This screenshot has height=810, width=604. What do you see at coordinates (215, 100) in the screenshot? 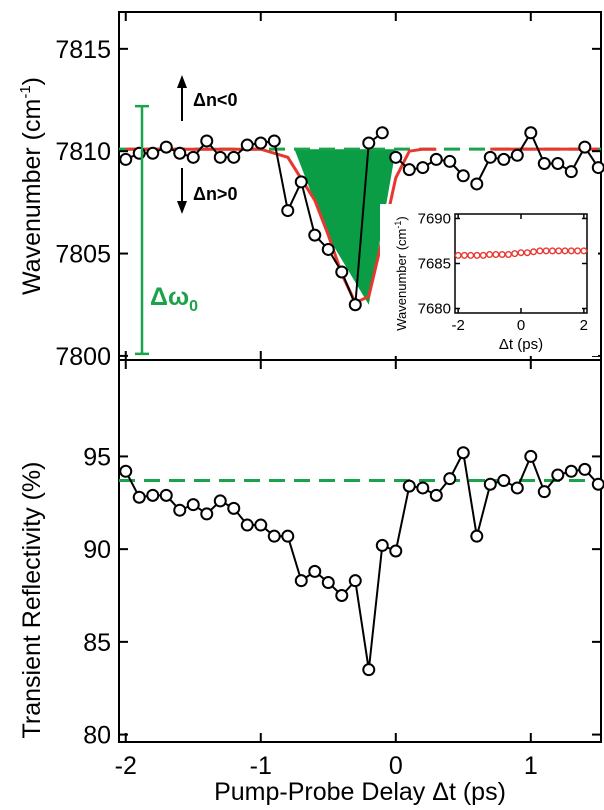
I see `delta-n-negative-label: Δn<0` at bounding box center [215, 100].